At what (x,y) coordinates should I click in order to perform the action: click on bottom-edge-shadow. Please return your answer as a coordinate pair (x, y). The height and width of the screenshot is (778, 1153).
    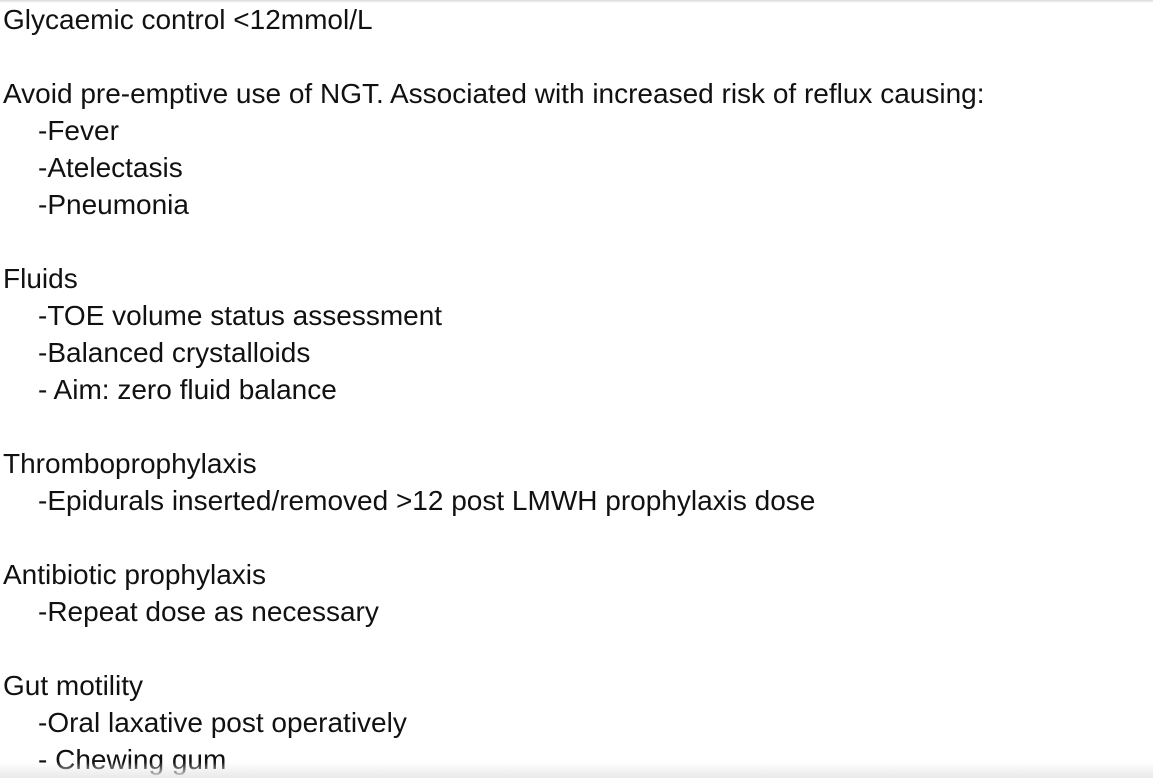
    Looking at the image, I should click on (576, 770).